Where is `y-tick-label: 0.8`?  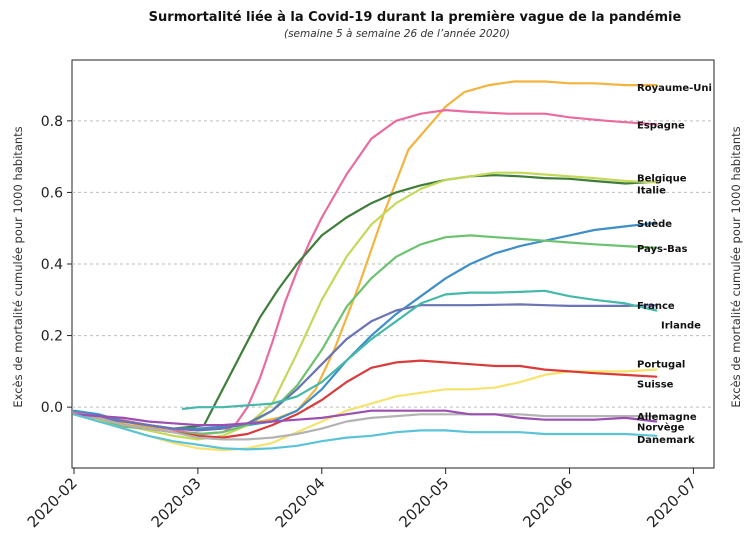
y-tick-label: 0.8 is located at coordinates (52, 122).